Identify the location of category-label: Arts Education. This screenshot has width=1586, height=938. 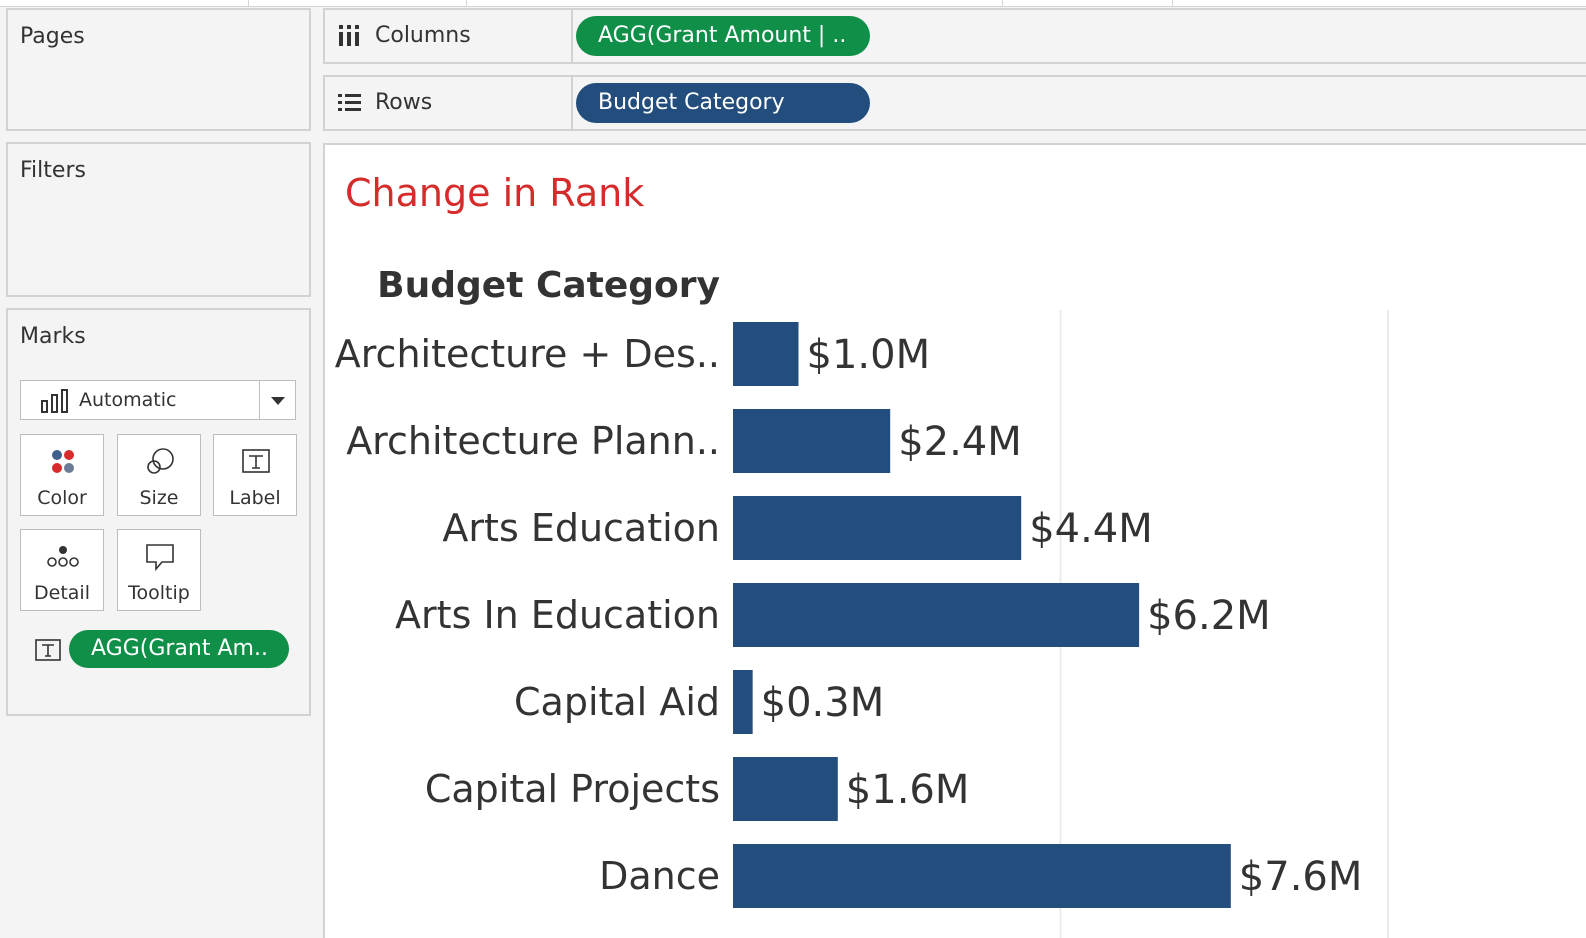
(581, 528).